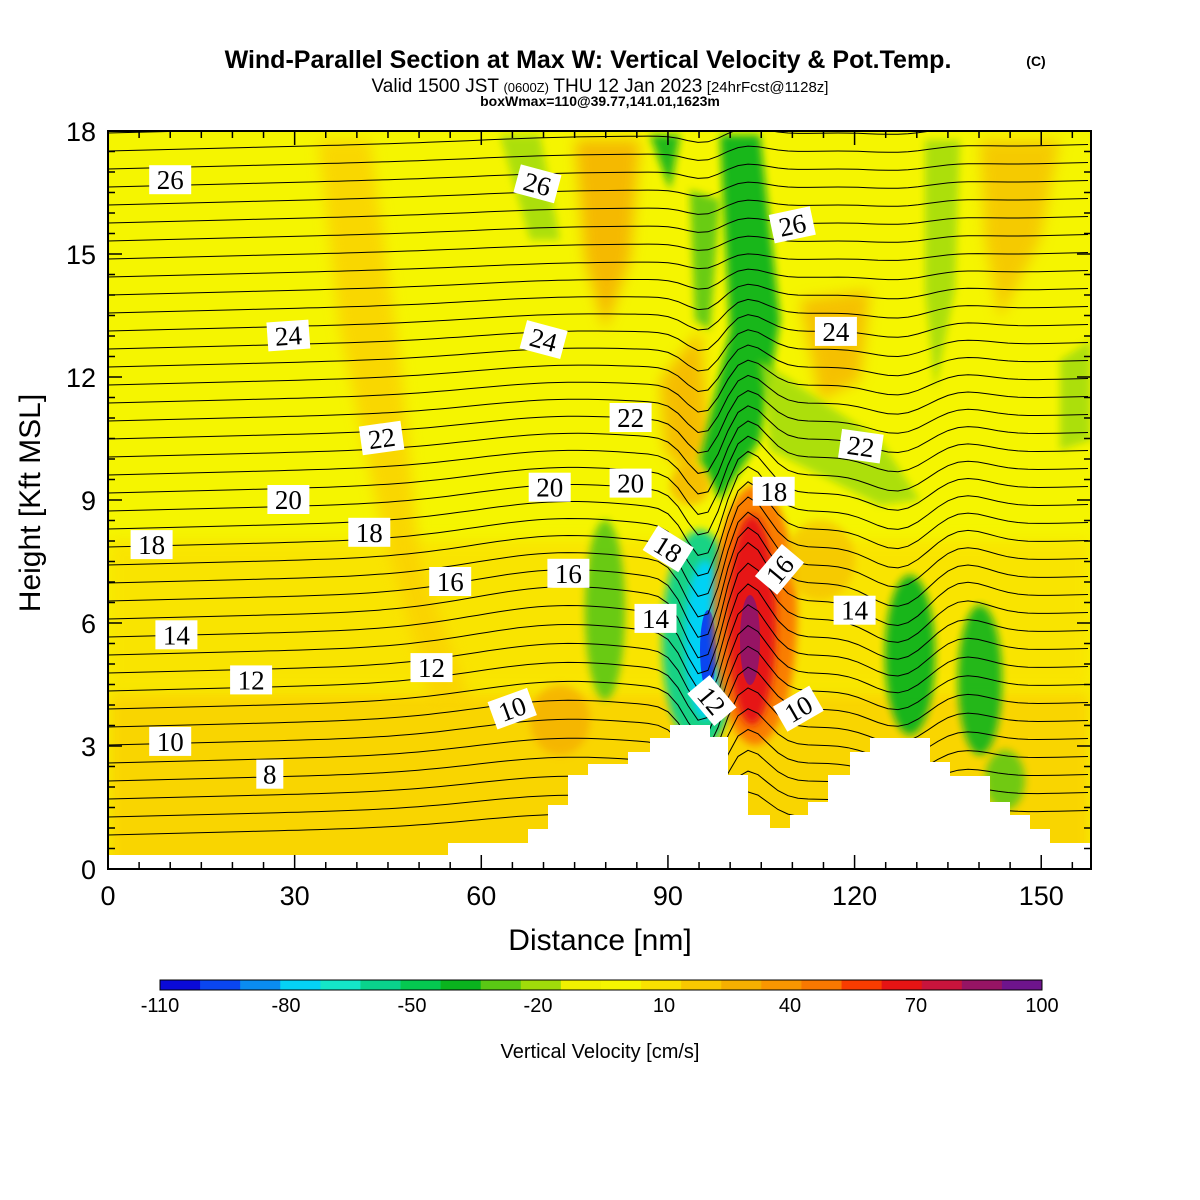 The image size is (1200, 1200). What do you see at coordinates (790, 1006) in the screenshot?
I see `colorbar-tick-label: 40` at bounding box center [790, 1006].